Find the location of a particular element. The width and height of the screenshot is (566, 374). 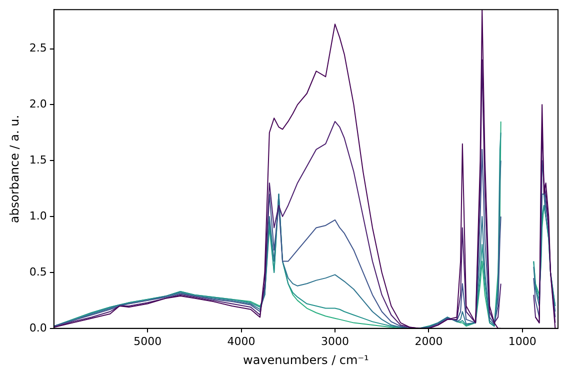

x-tick-label: 1000 is located at coordinates (522, 341).